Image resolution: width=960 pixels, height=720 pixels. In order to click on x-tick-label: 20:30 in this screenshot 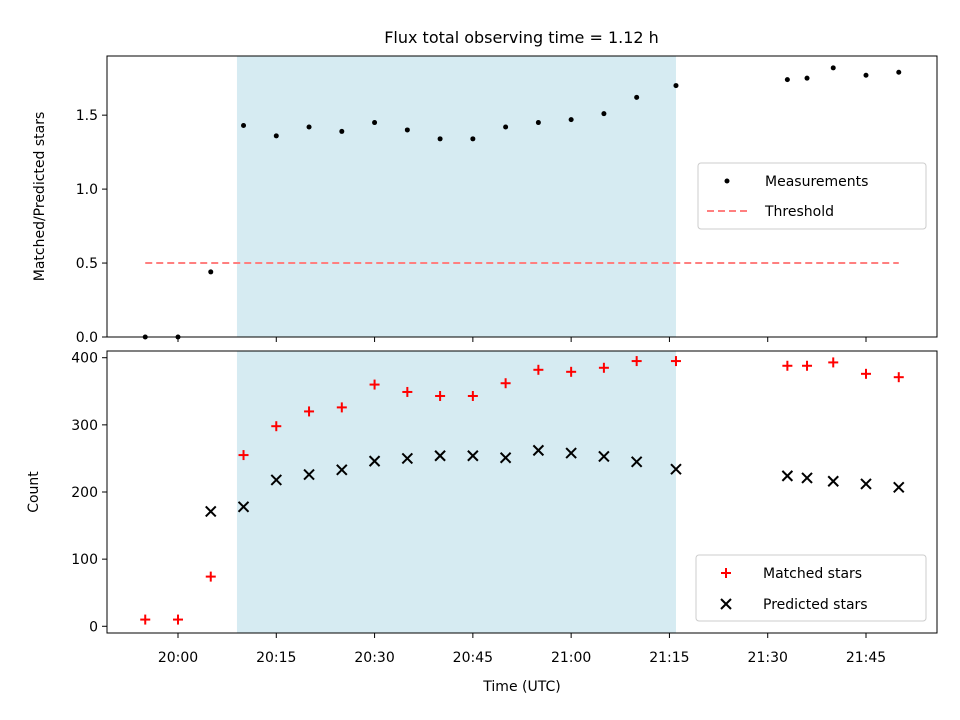, I will do `click(374, 658)`.